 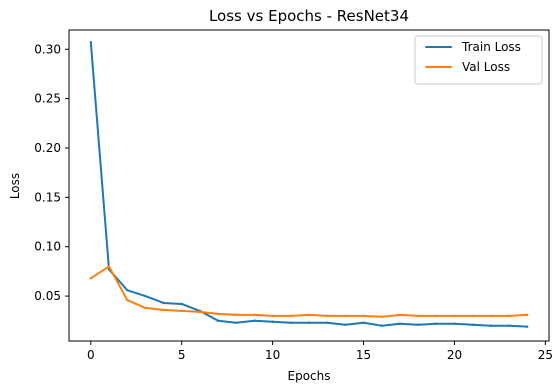 I want to click on legend-label-train-loss: Train Loss, so click(x=491, y=47).